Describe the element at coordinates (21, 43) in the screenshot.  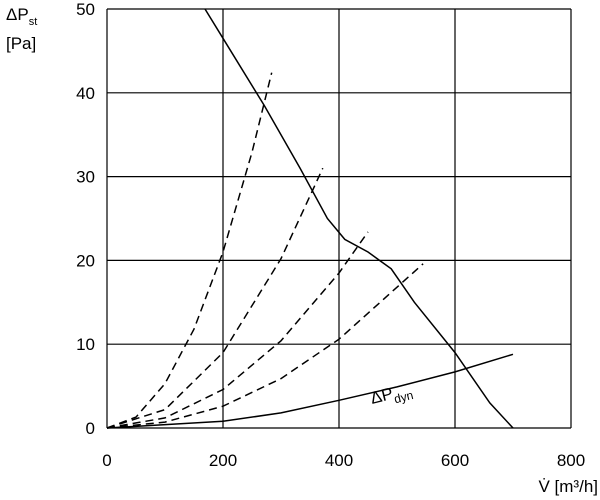
I see `y-axis-unit: [Pa]` at that location.